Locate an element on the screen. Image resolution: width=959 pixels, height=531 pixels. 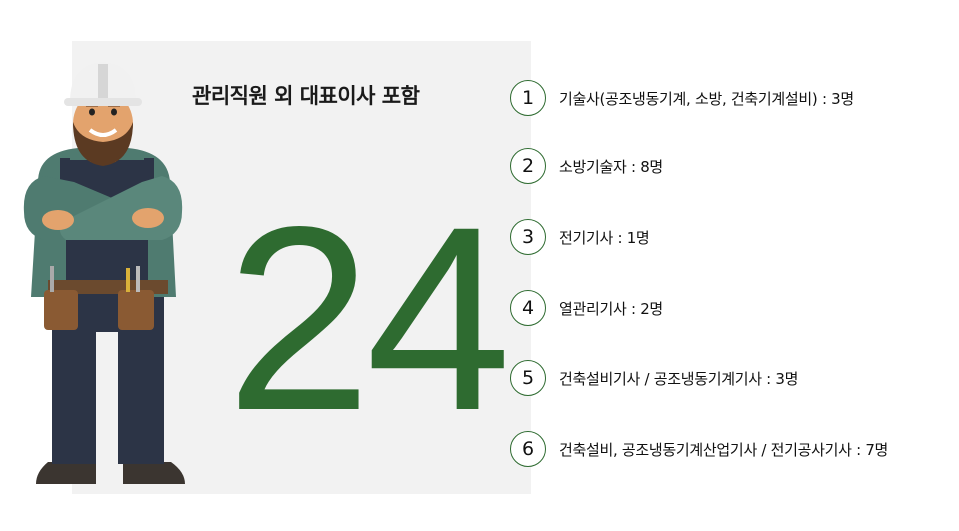
list-item: 5 건축설비기사 / 공조냉동기계기사 : 3명 is located at coordinates (654, 378).